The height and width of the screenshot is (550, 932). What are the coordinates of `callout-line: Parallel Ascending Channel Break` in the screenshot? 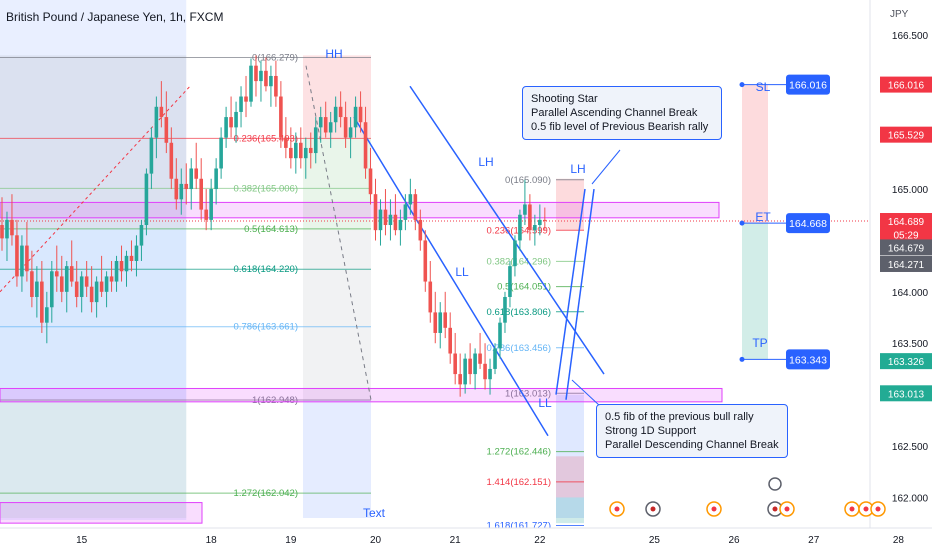 It's located at (614, 113).